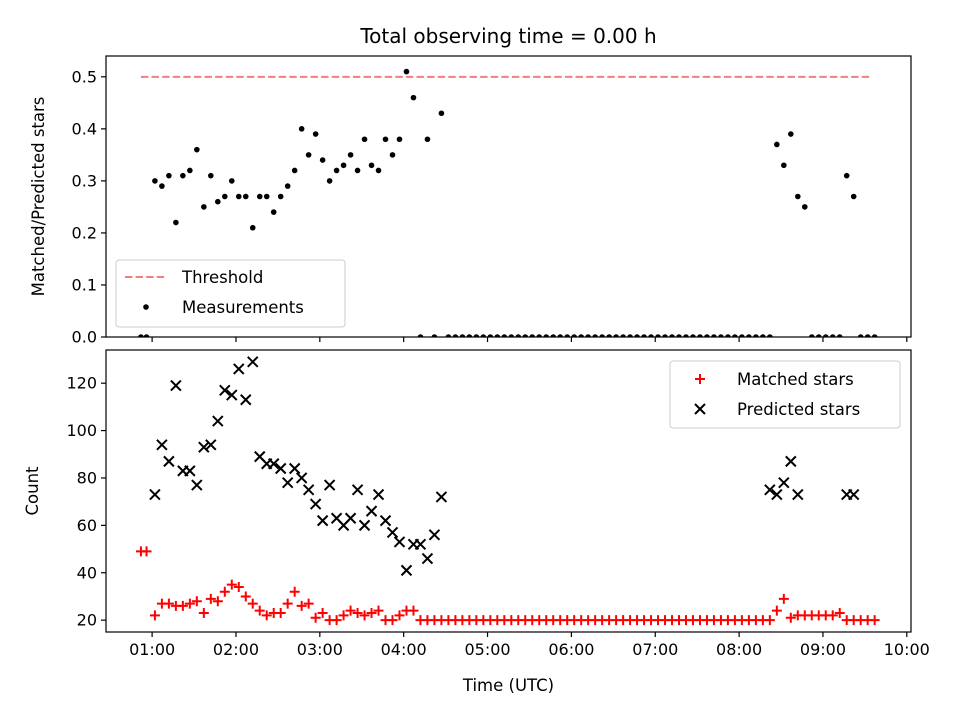 This screenshot has width=960, height=720. Describe the element at coordinates (87, 620) in the screenshot. I see `y-tick-label: 20` at that location.